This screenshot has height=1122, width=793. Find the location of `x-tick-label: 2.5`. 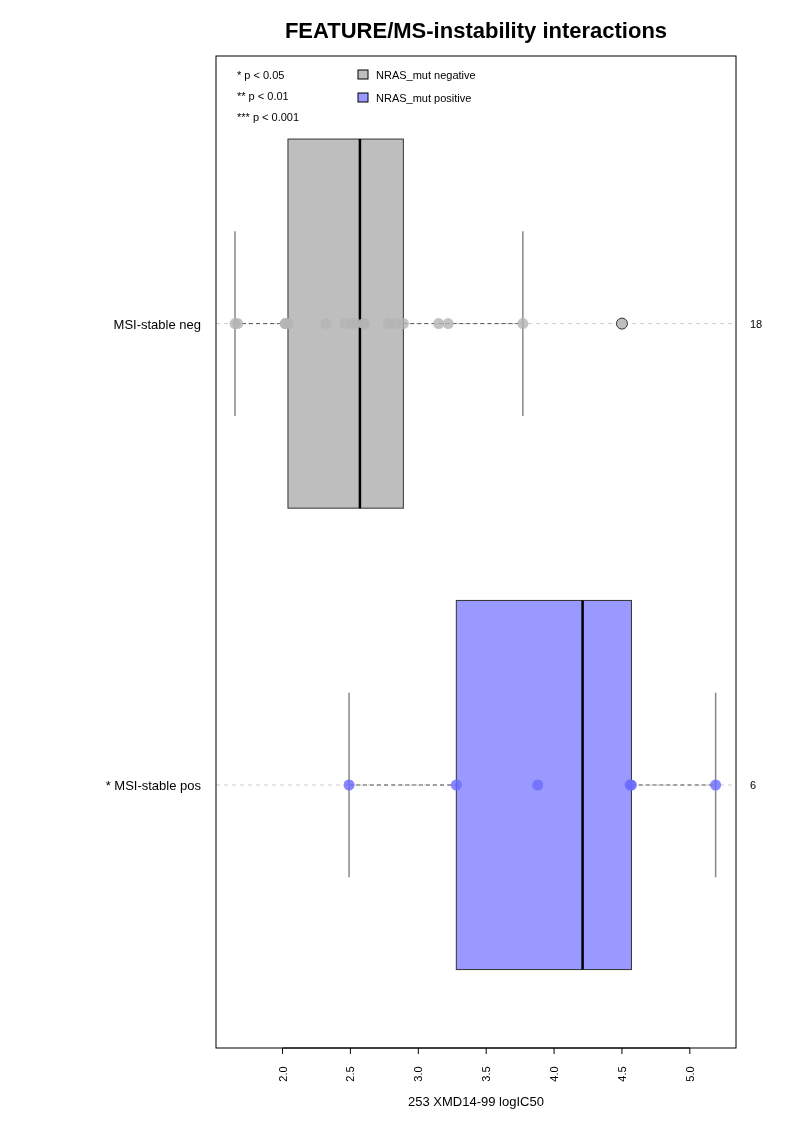

x-tick-label: 2.5 is located at coordinates (350, 1074).